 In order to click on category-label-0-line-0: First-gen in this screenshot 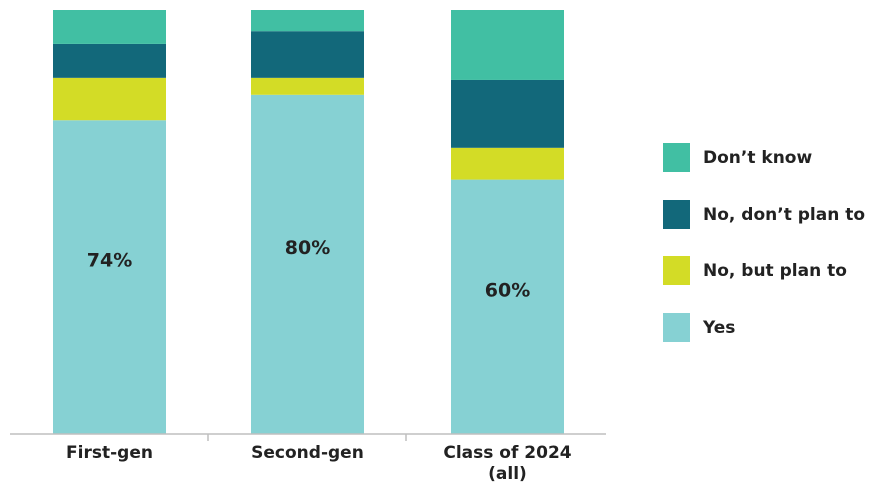, I will do `click(109, 453)`.